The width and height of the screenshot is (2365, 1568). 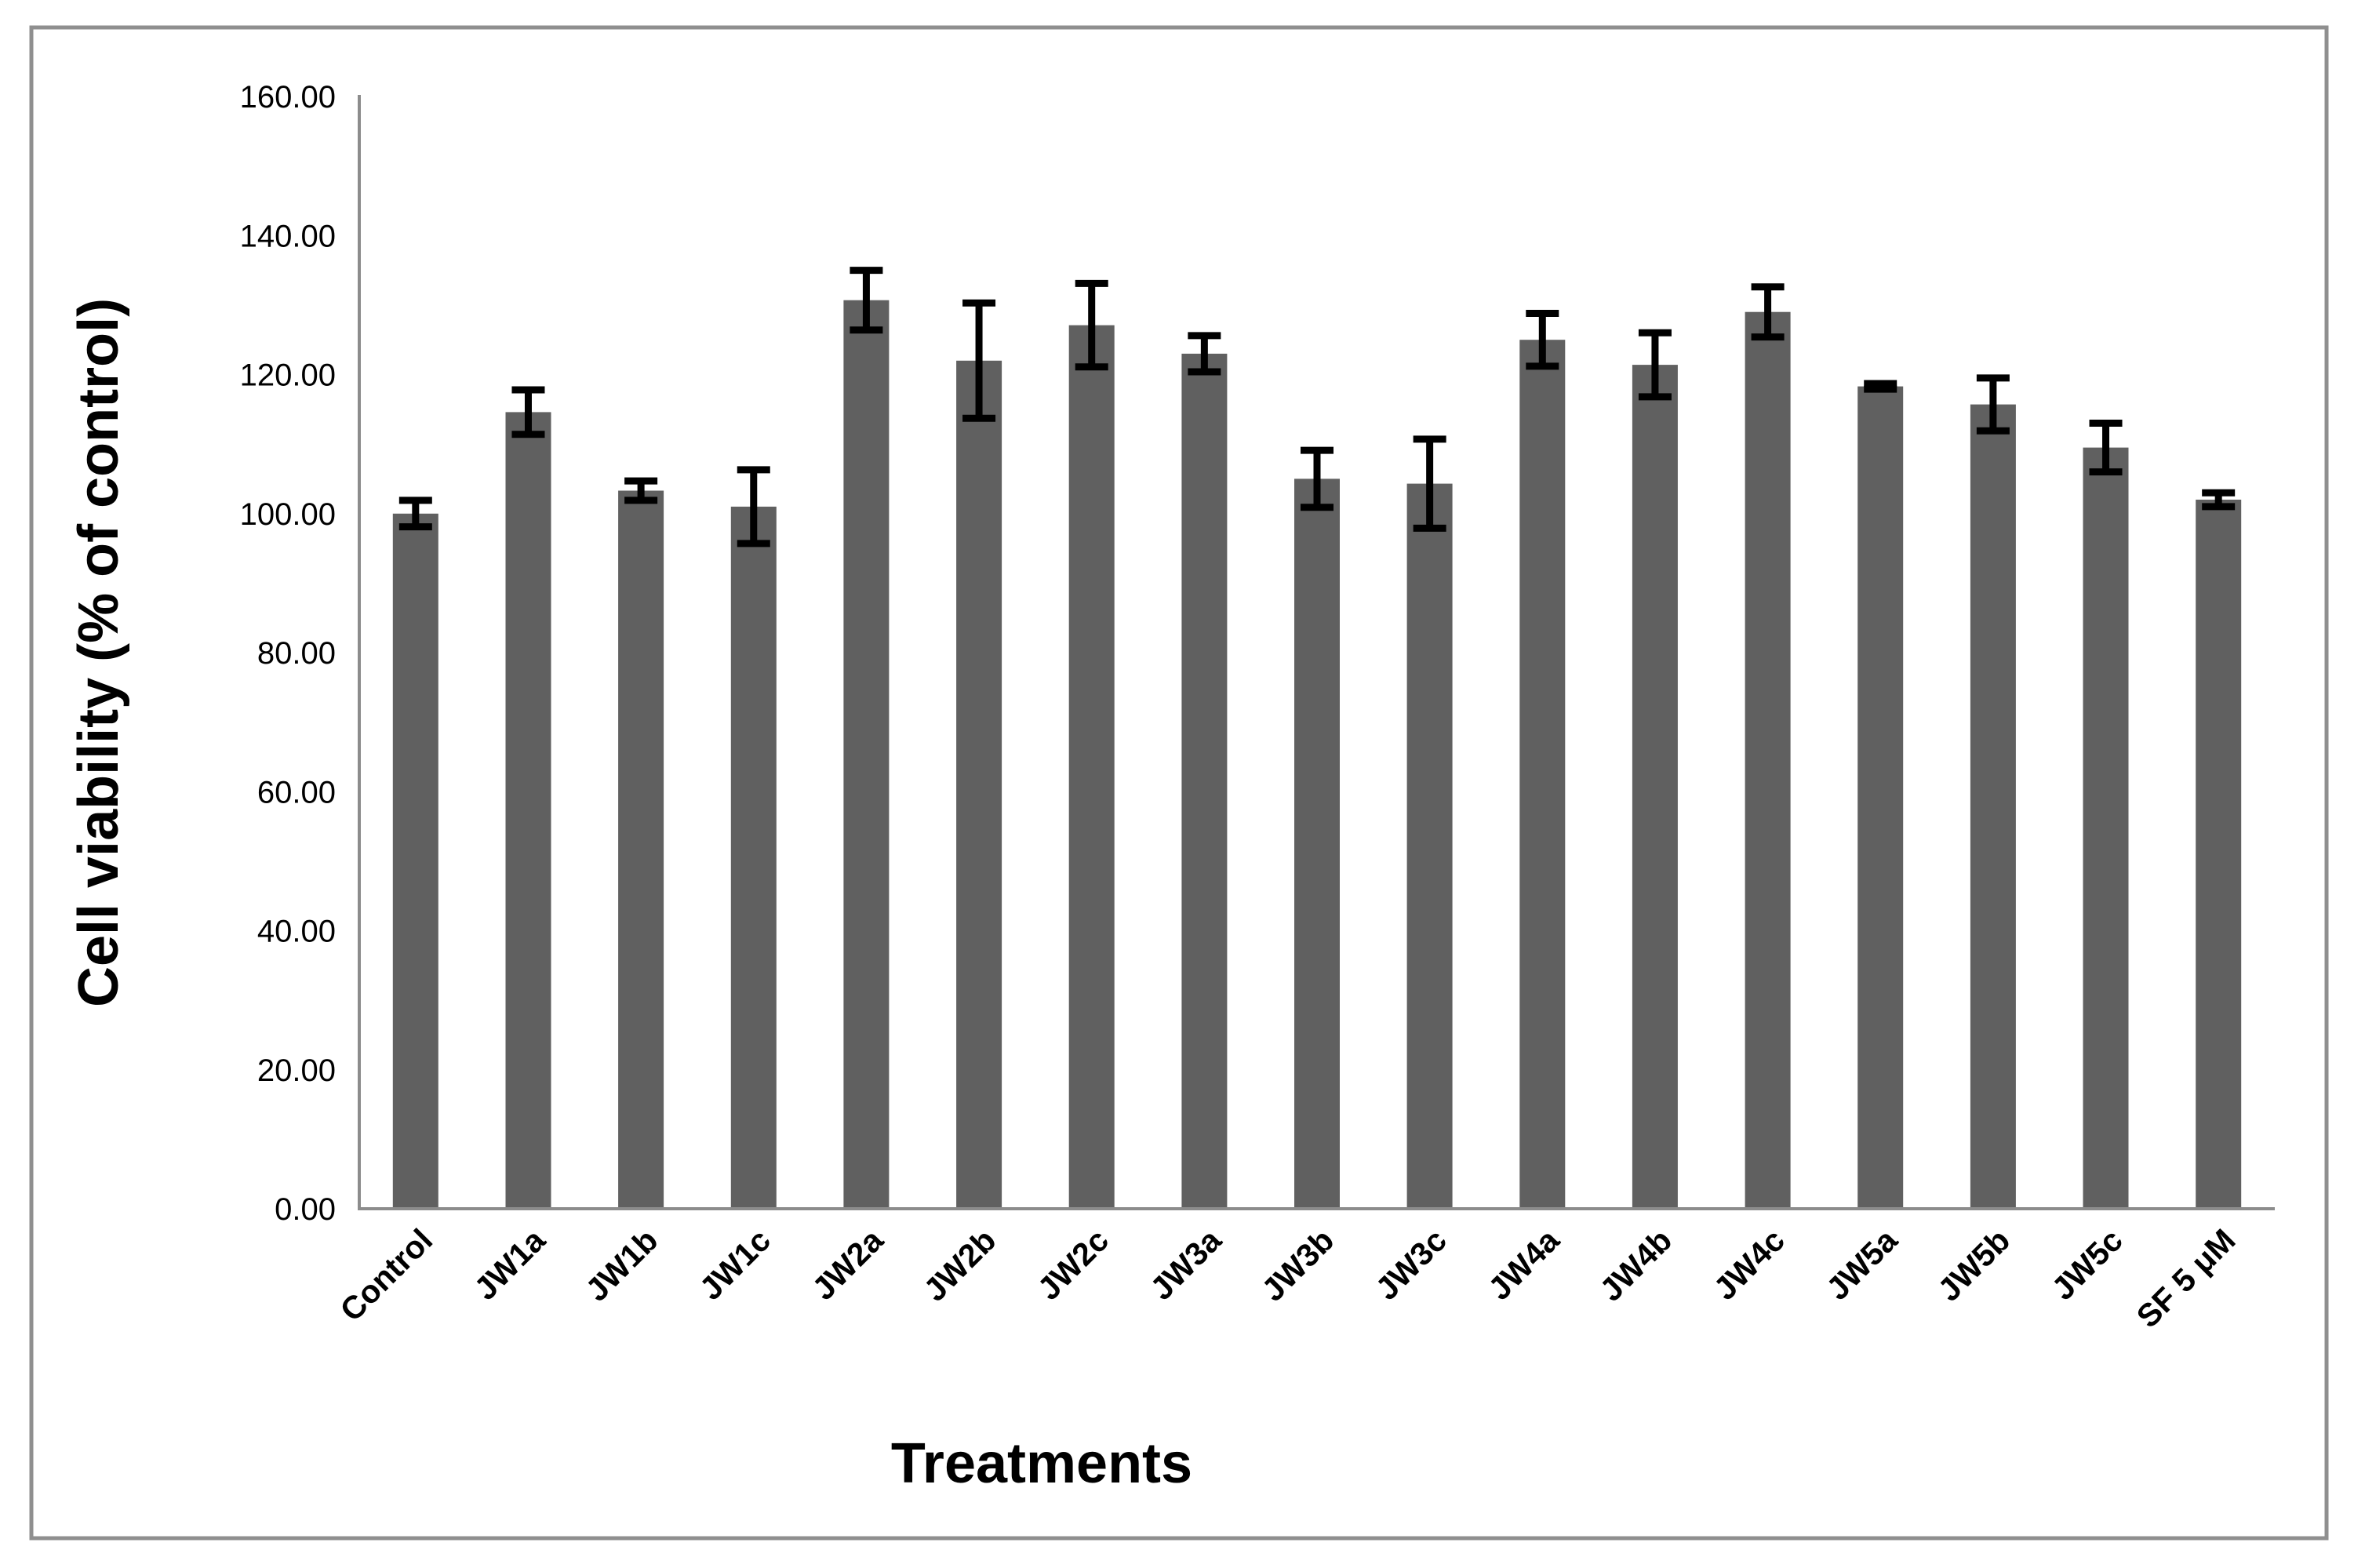 What do you see at coordinates (296, 792) in the screenshot?
I see `y-tick-label-60-00: 60.00` at bounding box center [296, 792].